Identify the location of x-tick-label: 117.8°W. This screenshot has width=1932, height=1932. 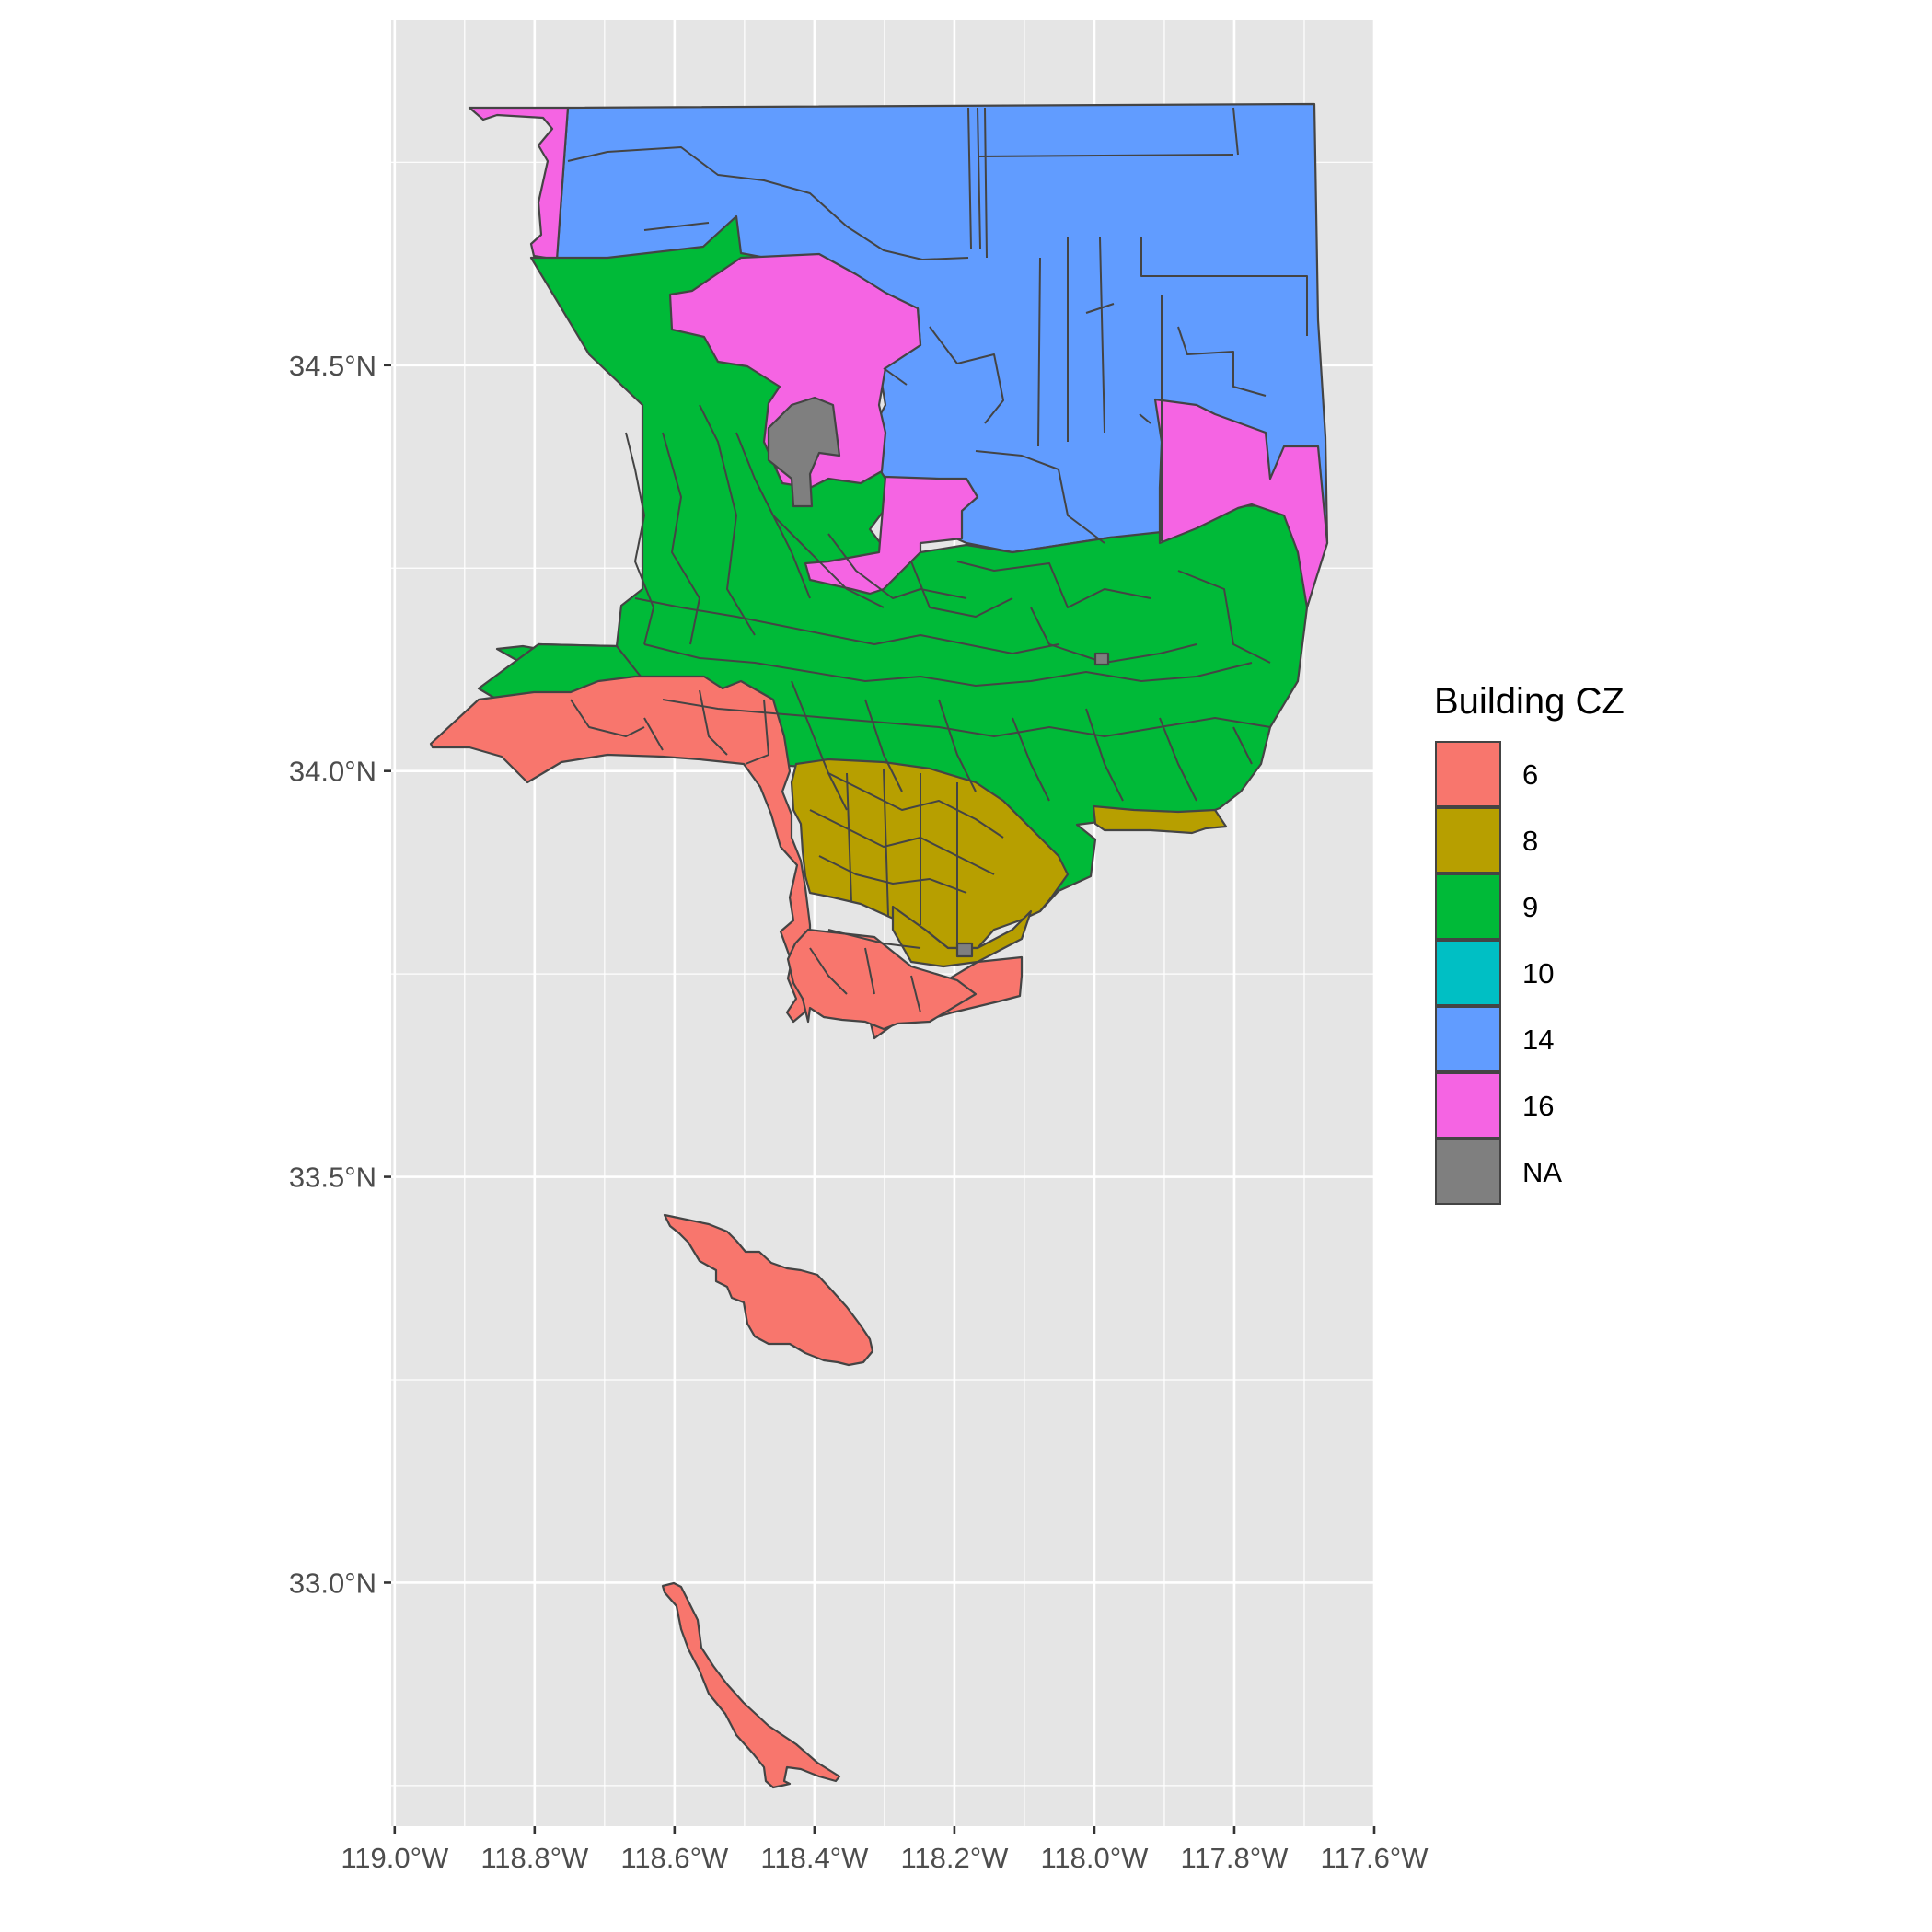
(1235, 1858).